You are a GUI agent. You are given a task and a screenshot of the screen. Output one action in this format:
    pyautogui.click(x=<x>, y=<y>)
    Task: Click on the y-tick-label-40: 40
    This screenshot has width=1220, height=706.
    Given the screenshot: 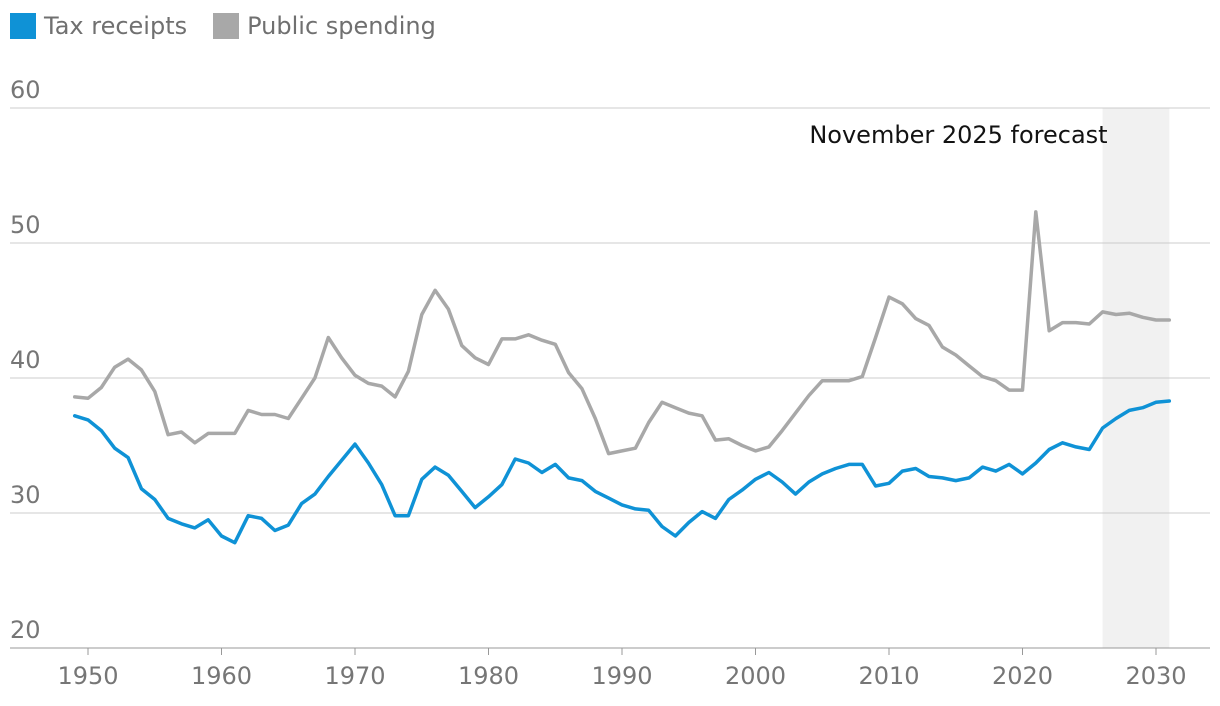 What is the action you would take?
    pyautogui.click(x=25, y=360)
    